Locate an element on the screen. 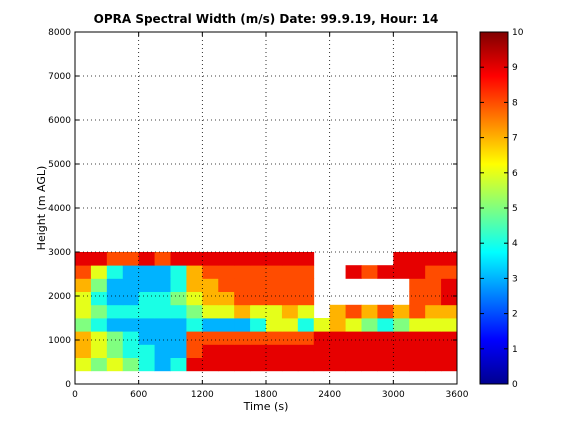  x-tick-label: 1800 is located at coordinates (266, 395).